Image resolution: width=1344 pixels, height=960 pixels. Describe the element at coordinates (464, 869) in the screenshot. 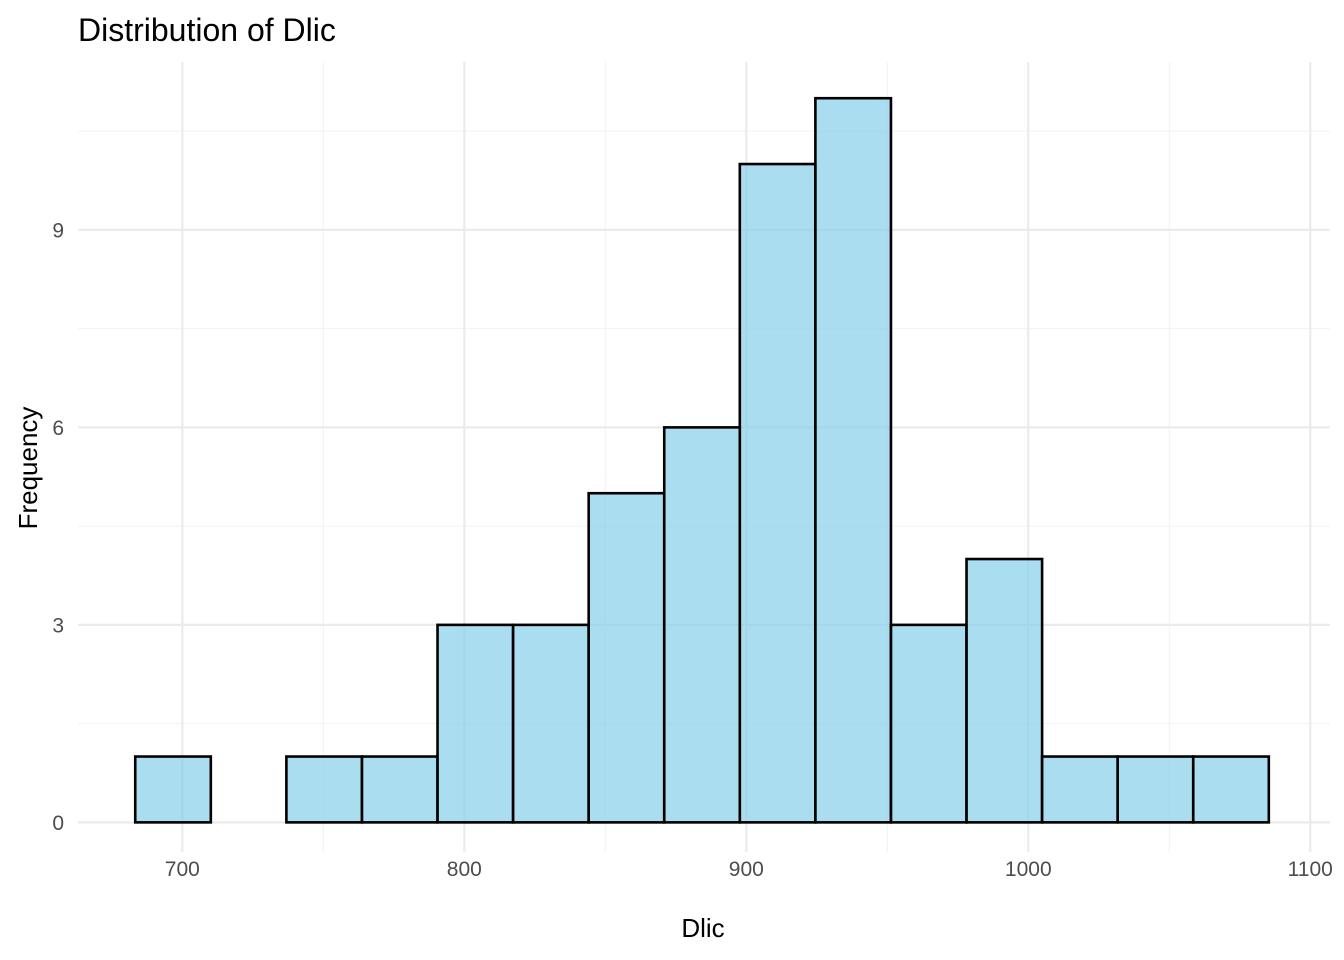

I see `x-tick-label: 800` at that location.